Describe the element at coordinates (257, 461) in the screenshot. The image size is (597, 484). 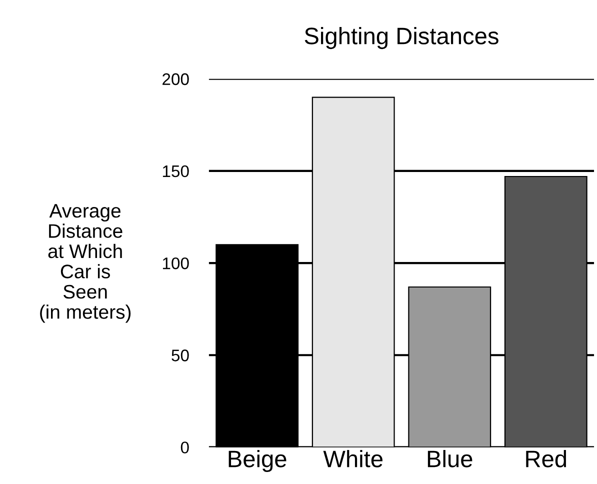
I see `x-tick-label: Beige` at that location.